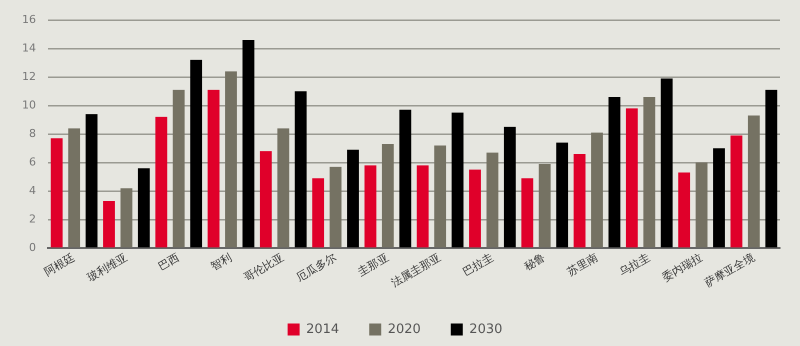  Describe the element at coordinates (29, 76) in the screenshot. I see `y-tick-label: 12` at that location.